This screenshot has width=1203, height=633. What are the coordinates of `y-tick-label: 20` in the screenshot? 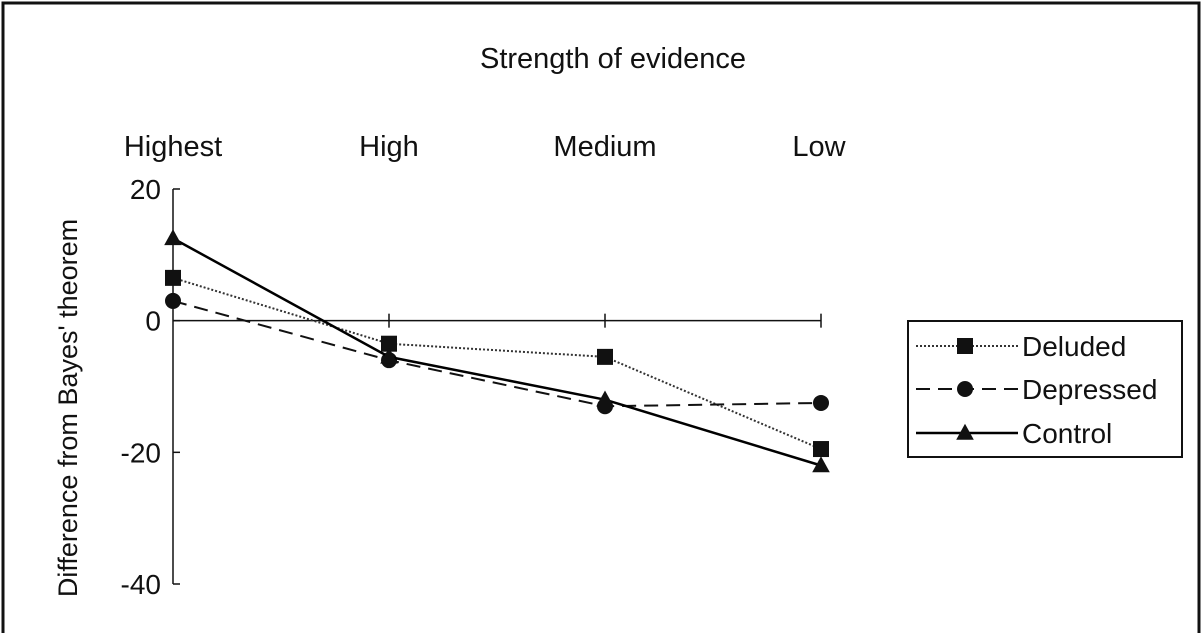 It's located at (145, 189).